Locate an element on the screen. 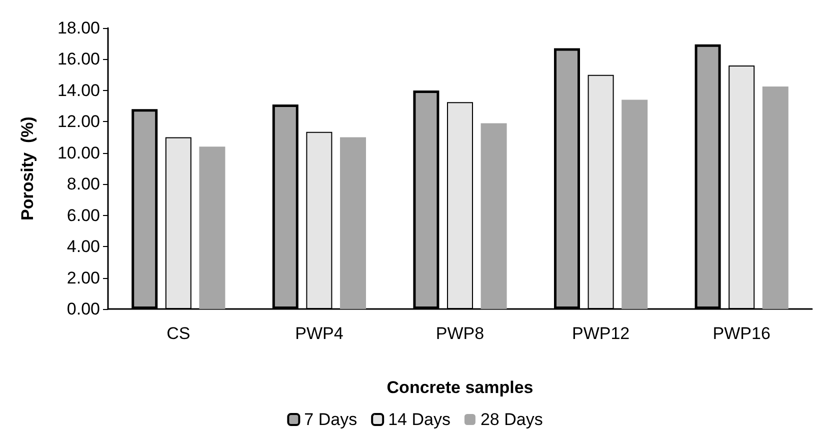  x-tick-label: PWP8 is located at coordinates (460, 333).